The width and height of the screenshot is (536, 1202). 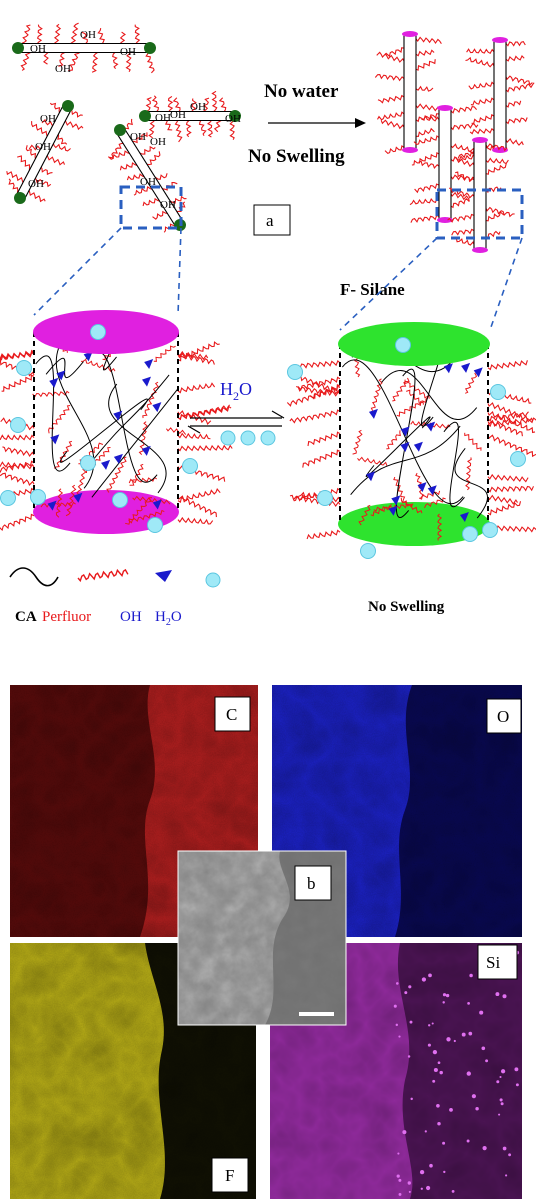 What do you see at coordinates (151, 207) in the screenshot?
I see `zoom-box-left` at bounding box center [151, 207].